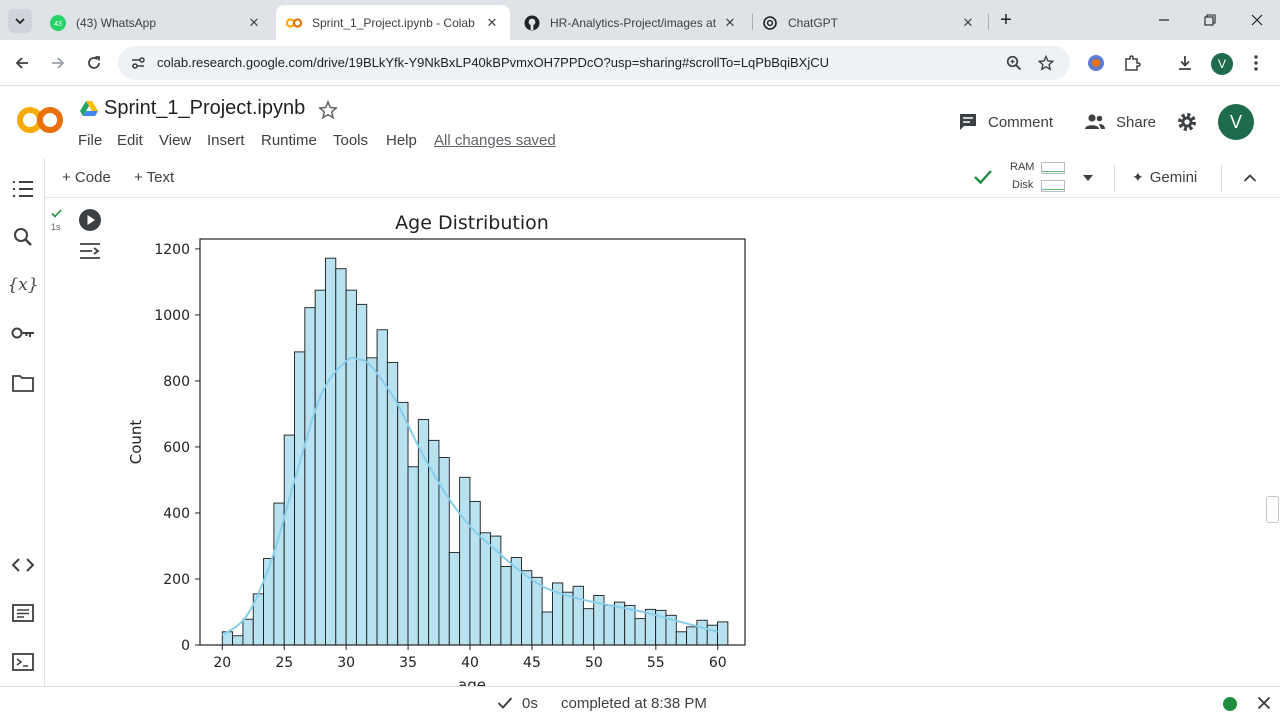  I want to click on y-tick-label: 200, so click(176, 580).